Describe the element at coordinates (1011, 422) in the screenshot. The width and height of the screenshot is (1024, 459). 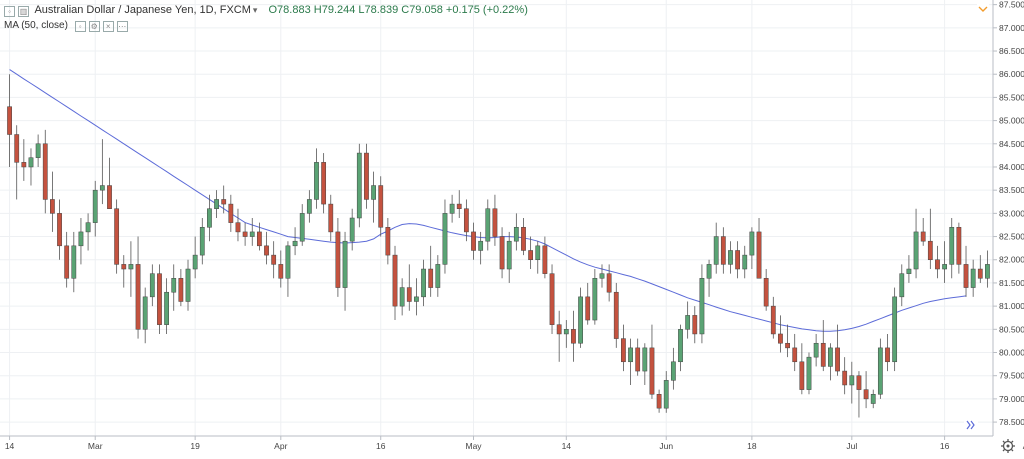
I see `y-tick-label: 78.500` at that location.